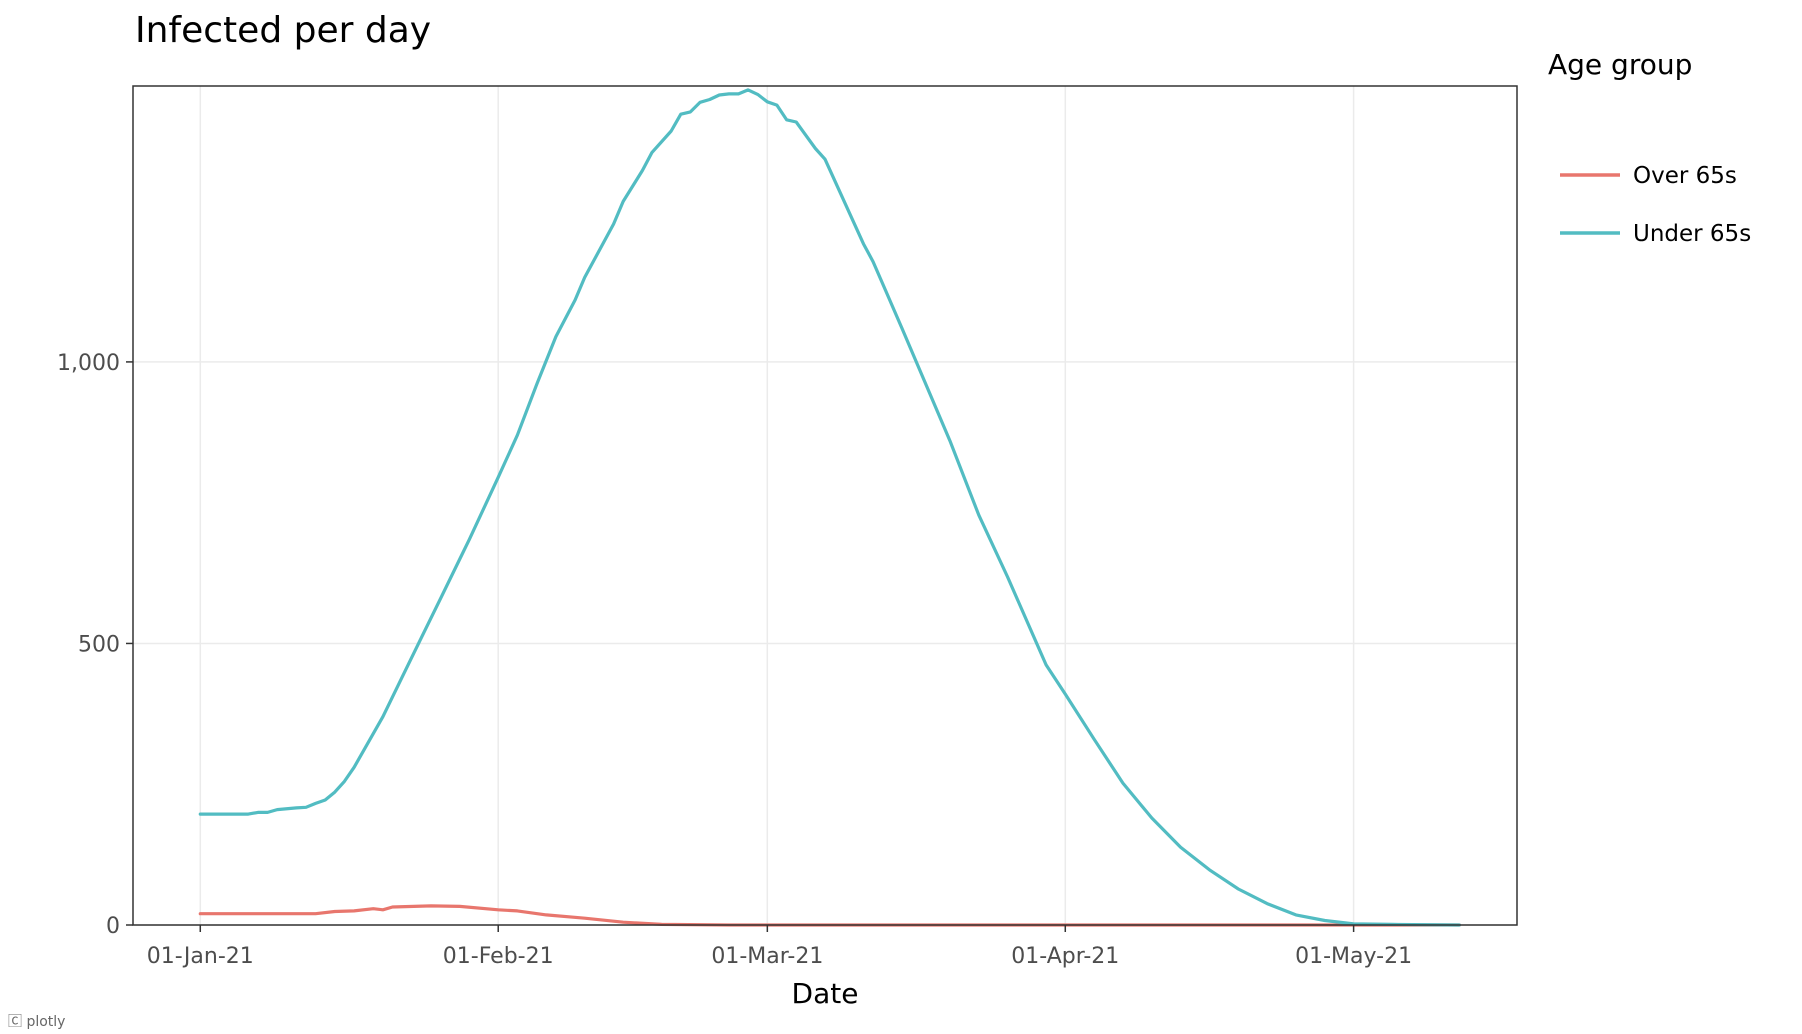  What do you see at coordinates (1620, 64) in the screenshot?
I see `legend-title: Age group` at bounding box center [1620, 64].